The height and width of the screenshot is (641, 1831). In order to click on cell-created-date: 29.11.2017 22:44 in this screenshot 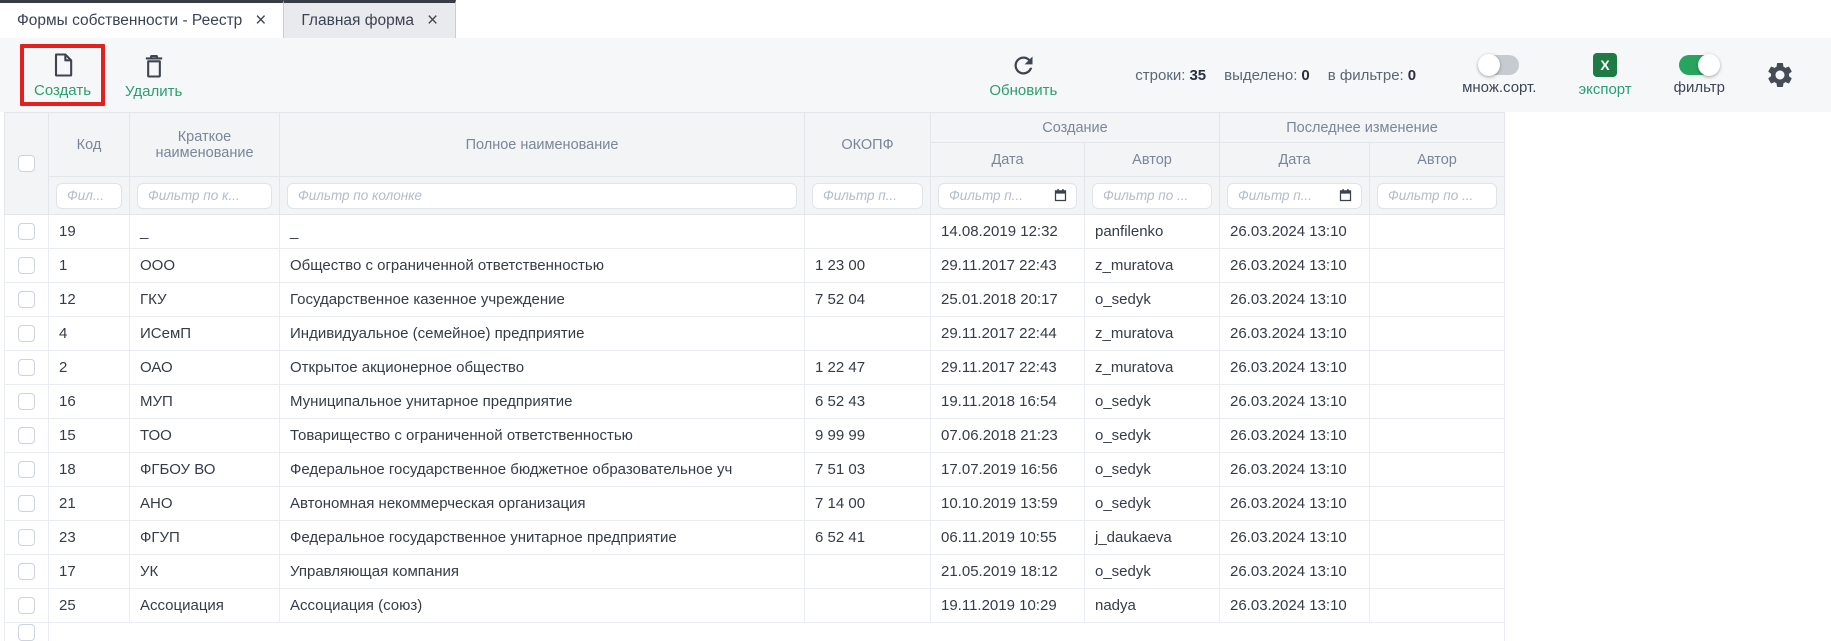, I will do `click(1007, 333)`.